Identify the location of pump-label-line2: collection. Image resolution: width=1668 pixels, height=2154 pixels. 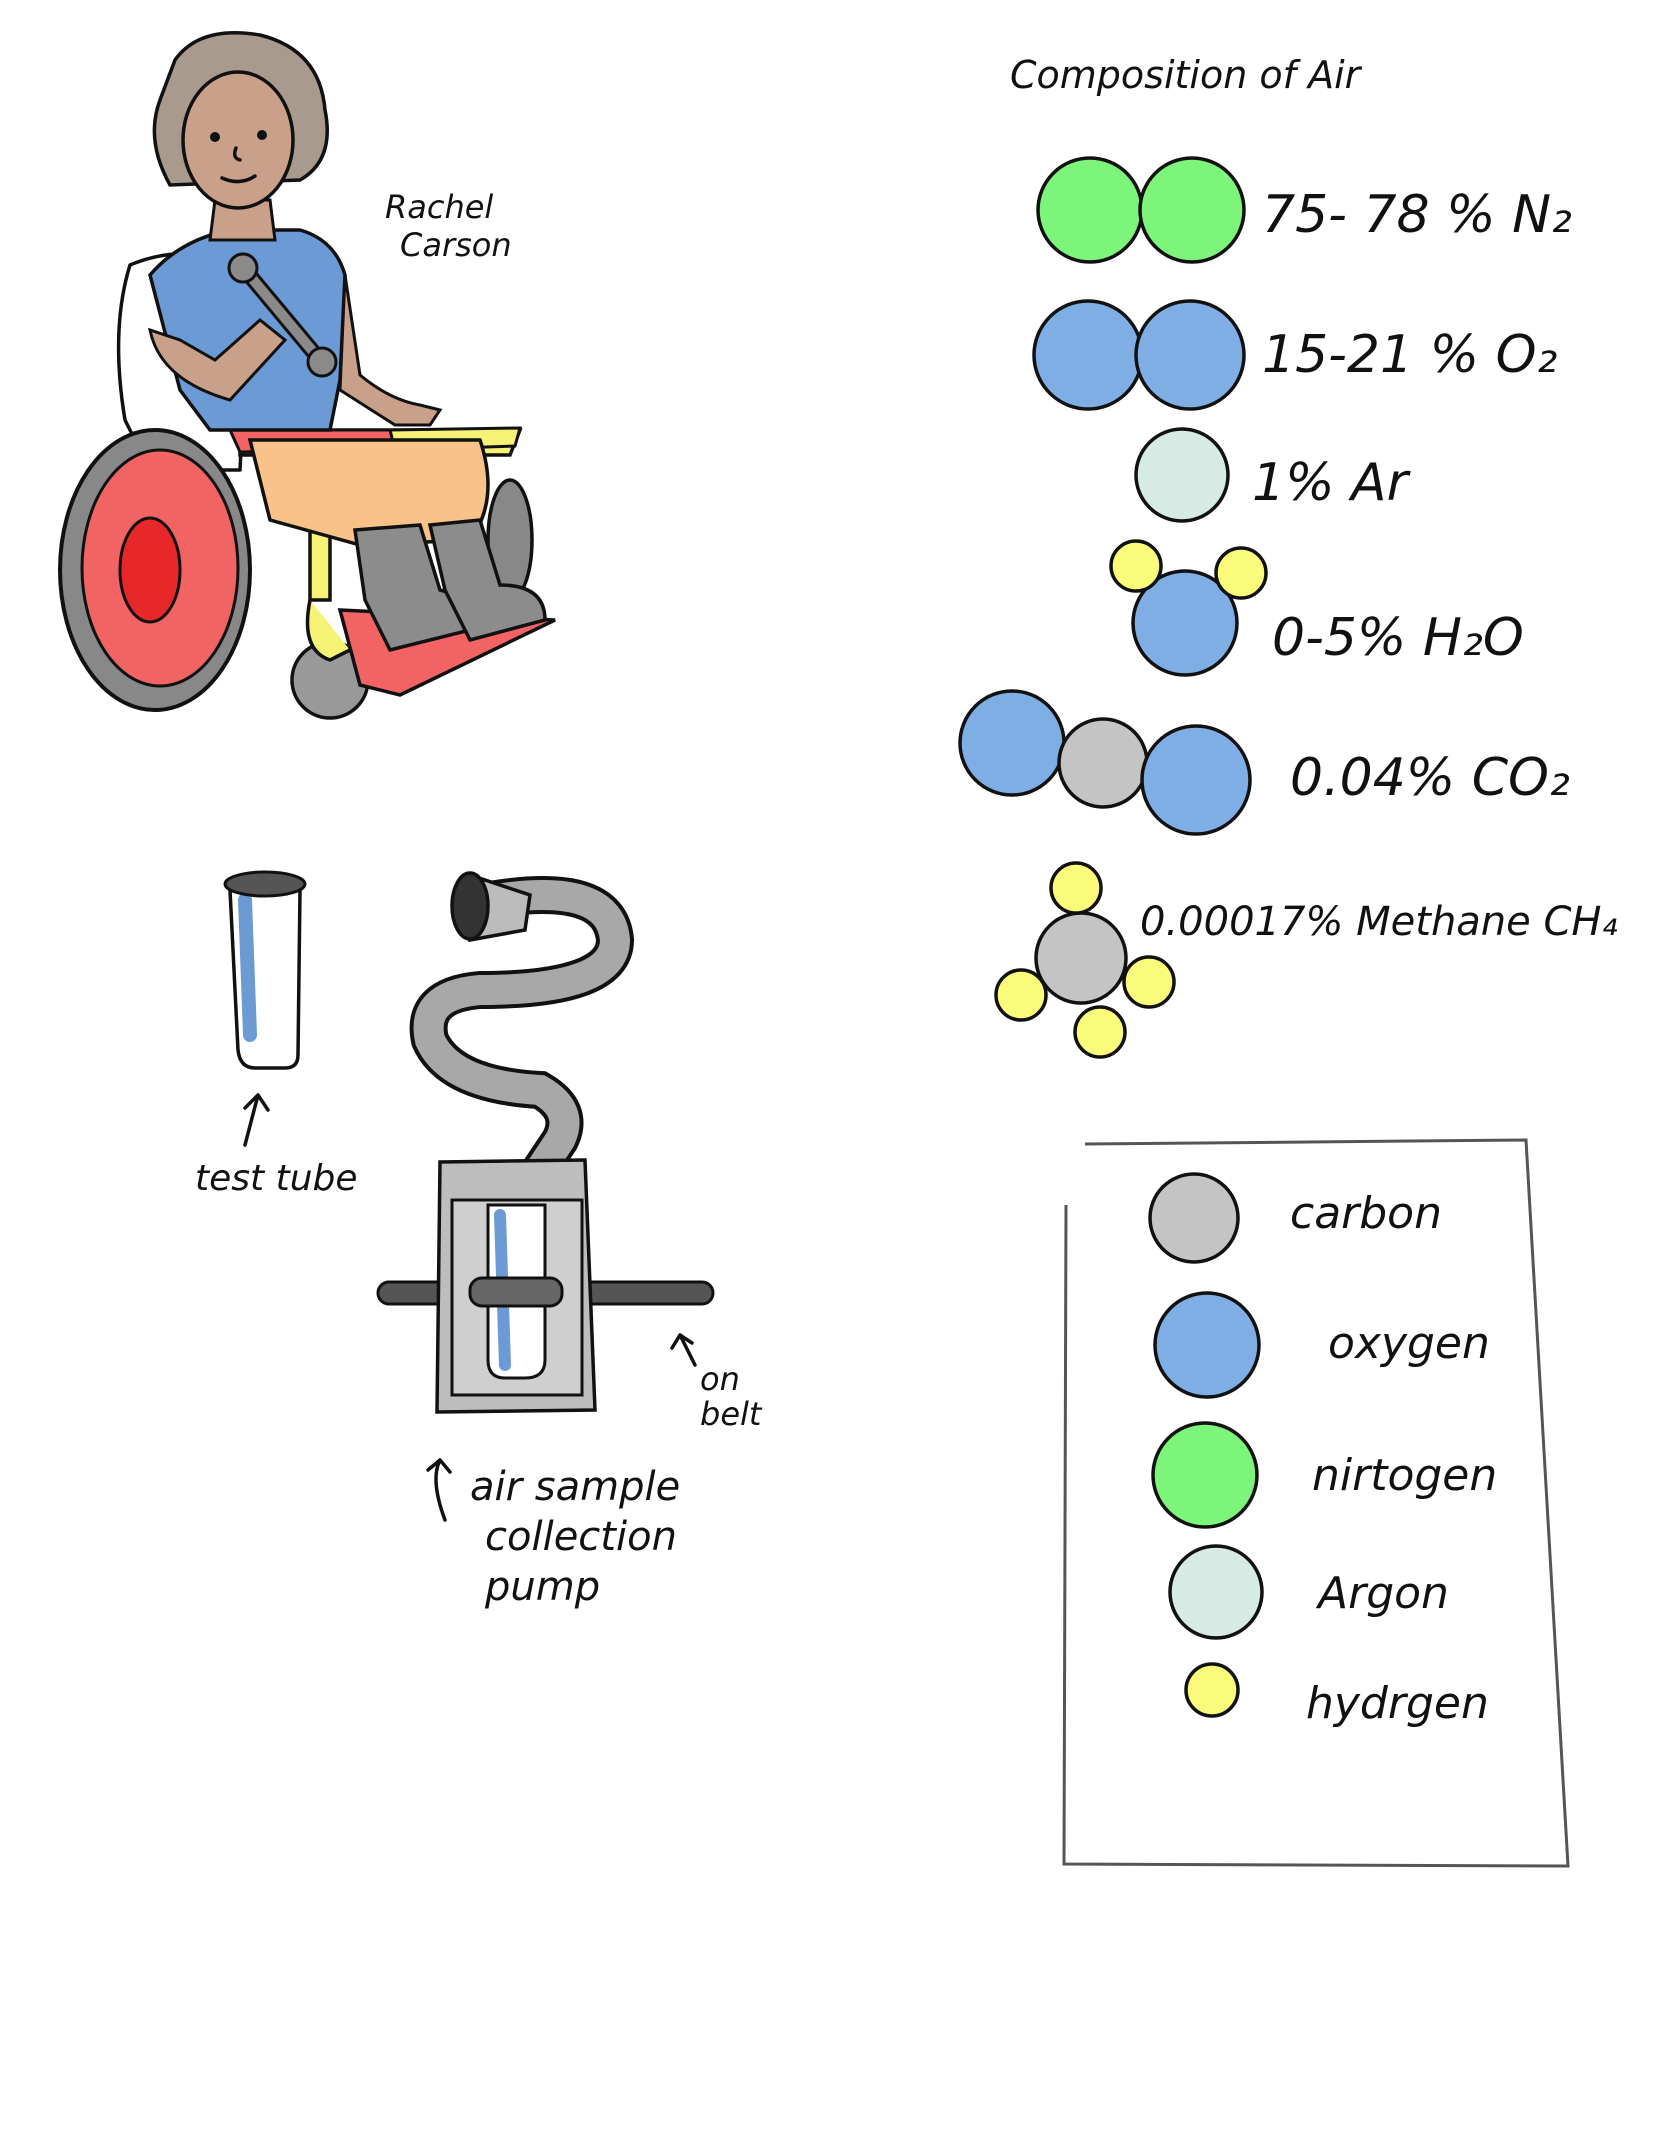
(581, 1537).